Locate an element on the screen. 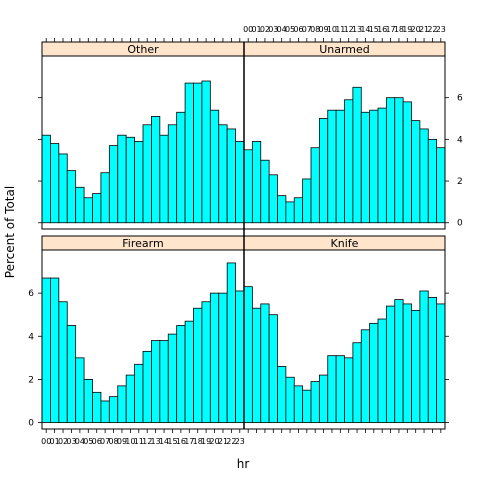  strip-label-unarmed: Unarmed is located at coordinates (344, 49).